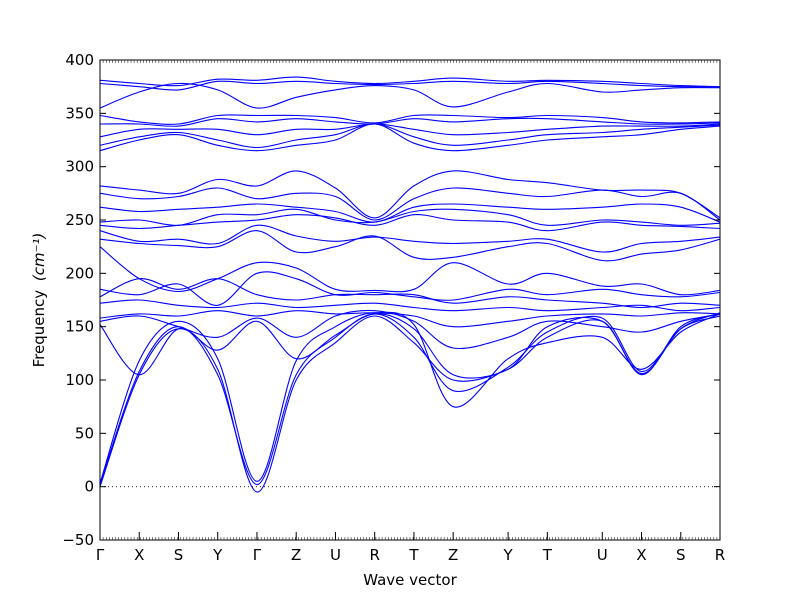  I want to click on y-tick-label: 400, so click(79, 60).